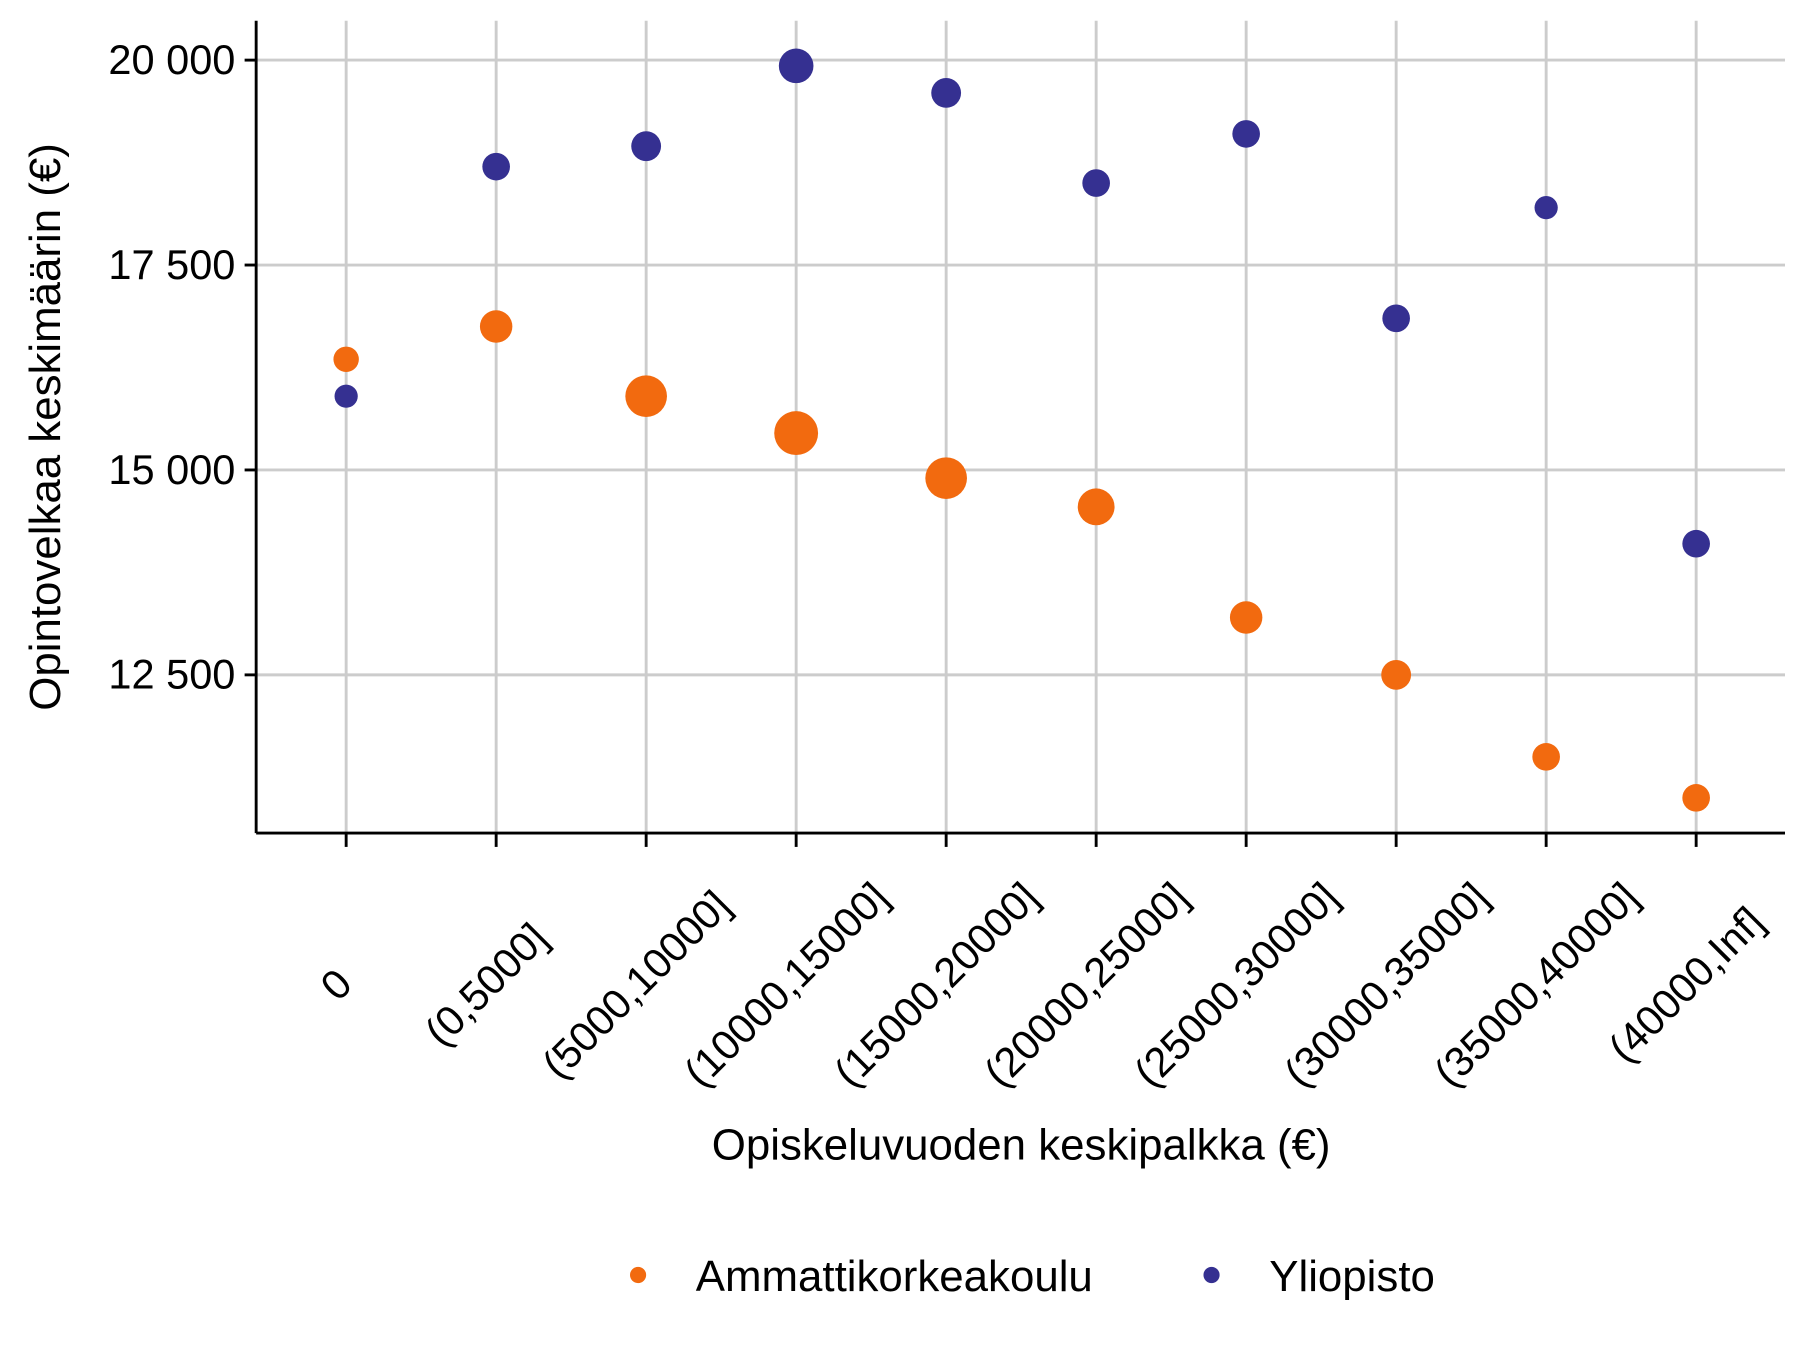 The image size is (1800, 1350). Describe the element at coordinates (171, 469) in the screenshot. I see `y-tick-label: 15 000` at that location.